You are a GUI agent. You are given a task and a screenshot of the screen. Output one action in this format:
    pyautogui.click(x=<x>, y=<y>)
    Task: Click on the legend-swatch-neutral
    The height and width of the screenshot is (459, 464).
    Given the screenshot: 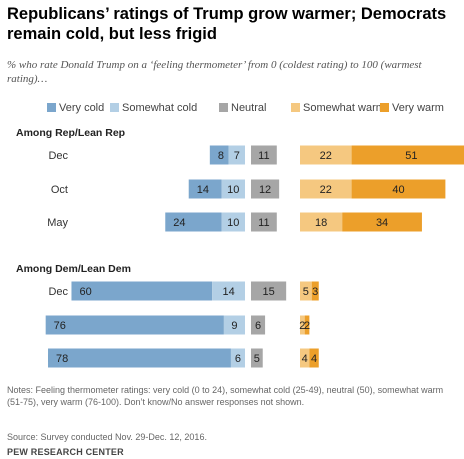 What is the action you would take?
    pyautogui.click(x=223, y=107)
    